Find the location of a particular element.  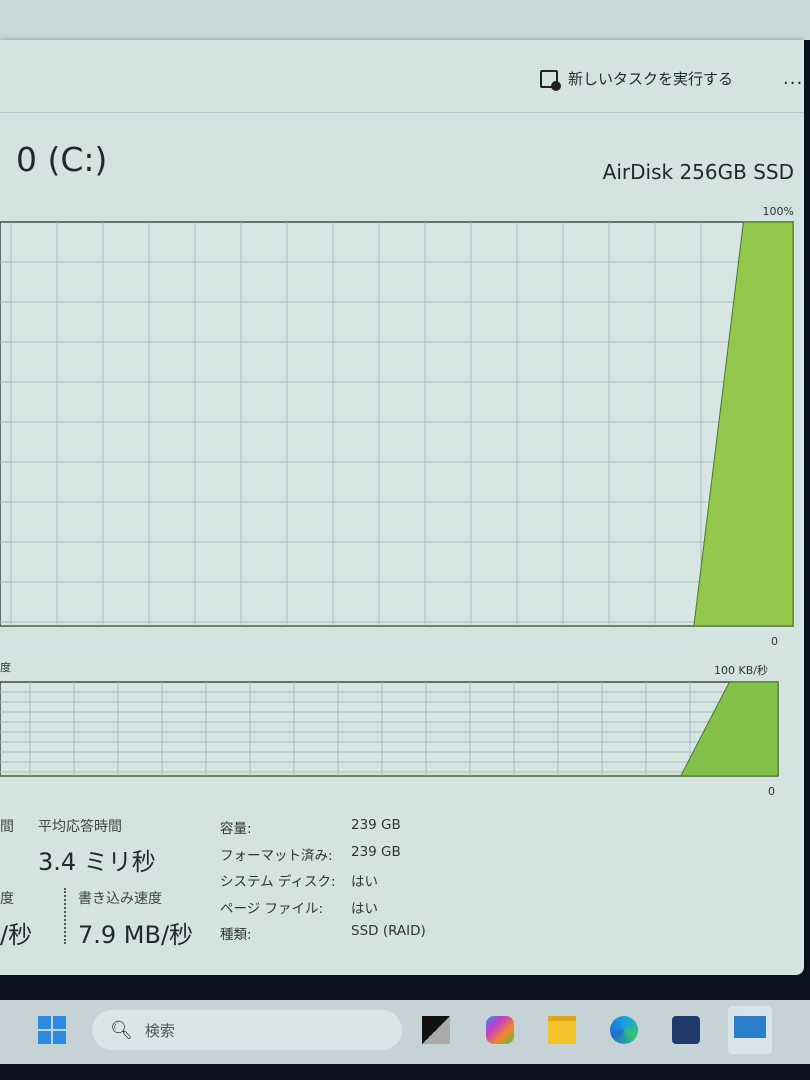

disk-title: 0 (C:) is located at coordinates (62, 159).